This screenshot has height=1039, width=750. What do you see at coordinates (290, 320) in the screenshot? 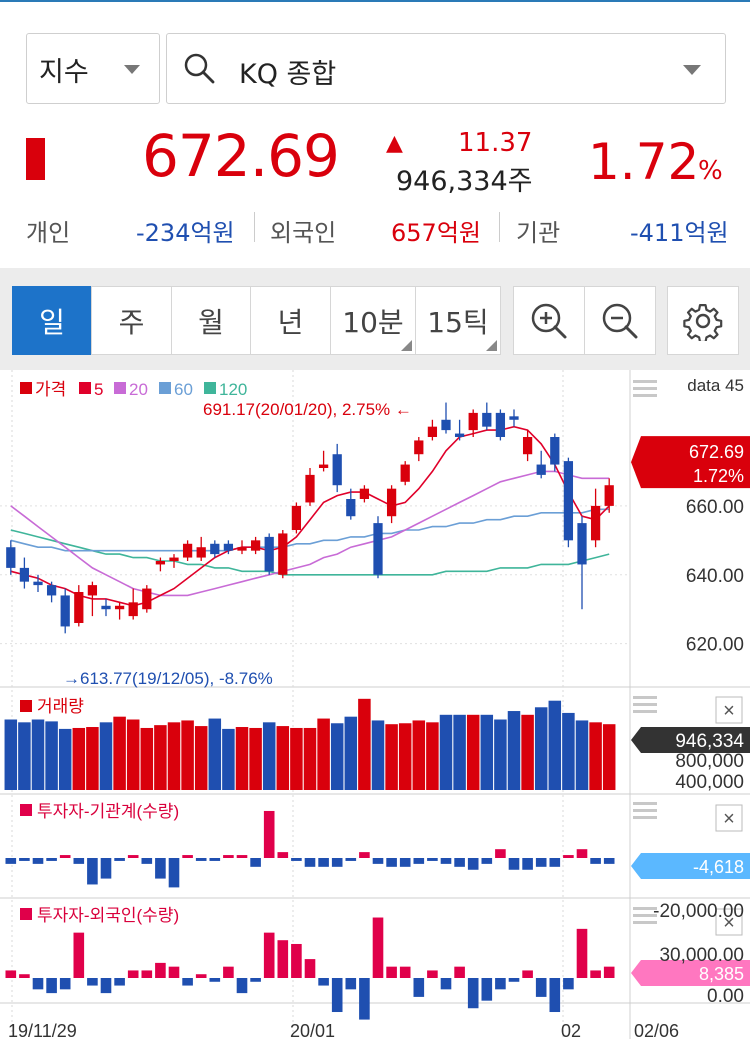
I see `tab-year: 년` at bounding box center [290, 320].